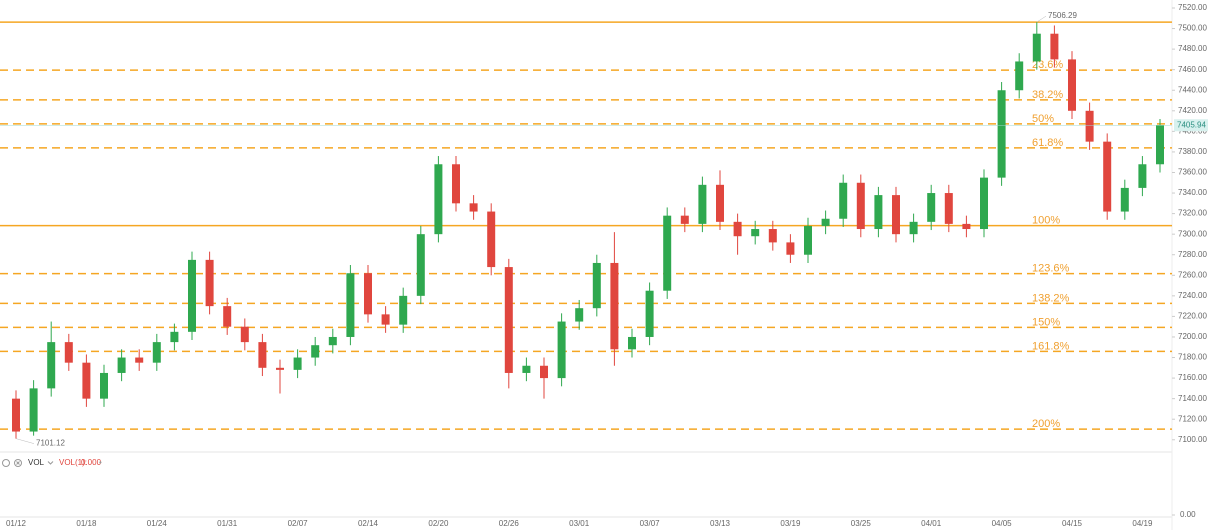  I want to click on close-icon-cross, so click(18, 463).